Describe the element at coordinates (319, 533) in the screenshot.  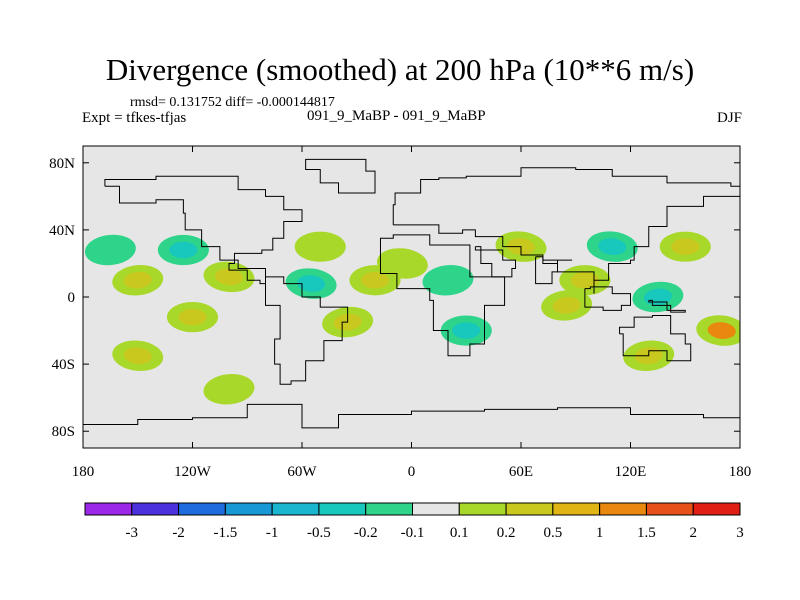
I see `colorbar-label: -0.5` at that location.